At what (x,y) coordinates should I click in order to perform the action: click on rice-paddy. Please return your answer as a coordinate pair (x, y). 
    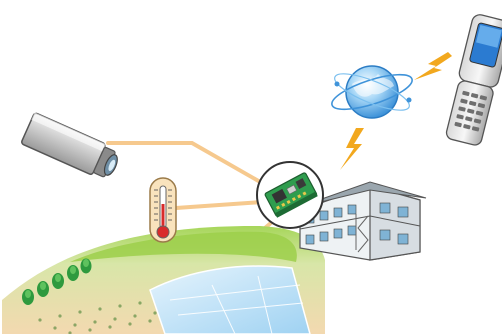
    Looking at the image, I should click on (230, 299).